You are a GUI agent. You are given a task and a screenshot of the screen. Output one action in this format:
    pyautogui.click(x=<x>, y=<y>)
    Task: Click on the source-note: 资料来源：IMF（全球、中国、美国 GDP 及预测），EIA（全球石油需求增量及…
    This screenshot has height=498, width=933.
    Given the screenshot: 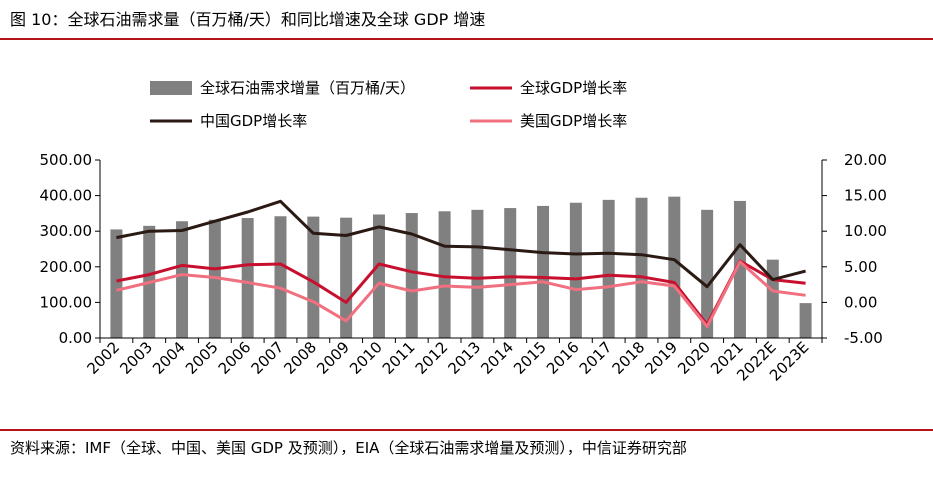 What is the action you would take?
    pyautogui.click(x=348, y=448)
    